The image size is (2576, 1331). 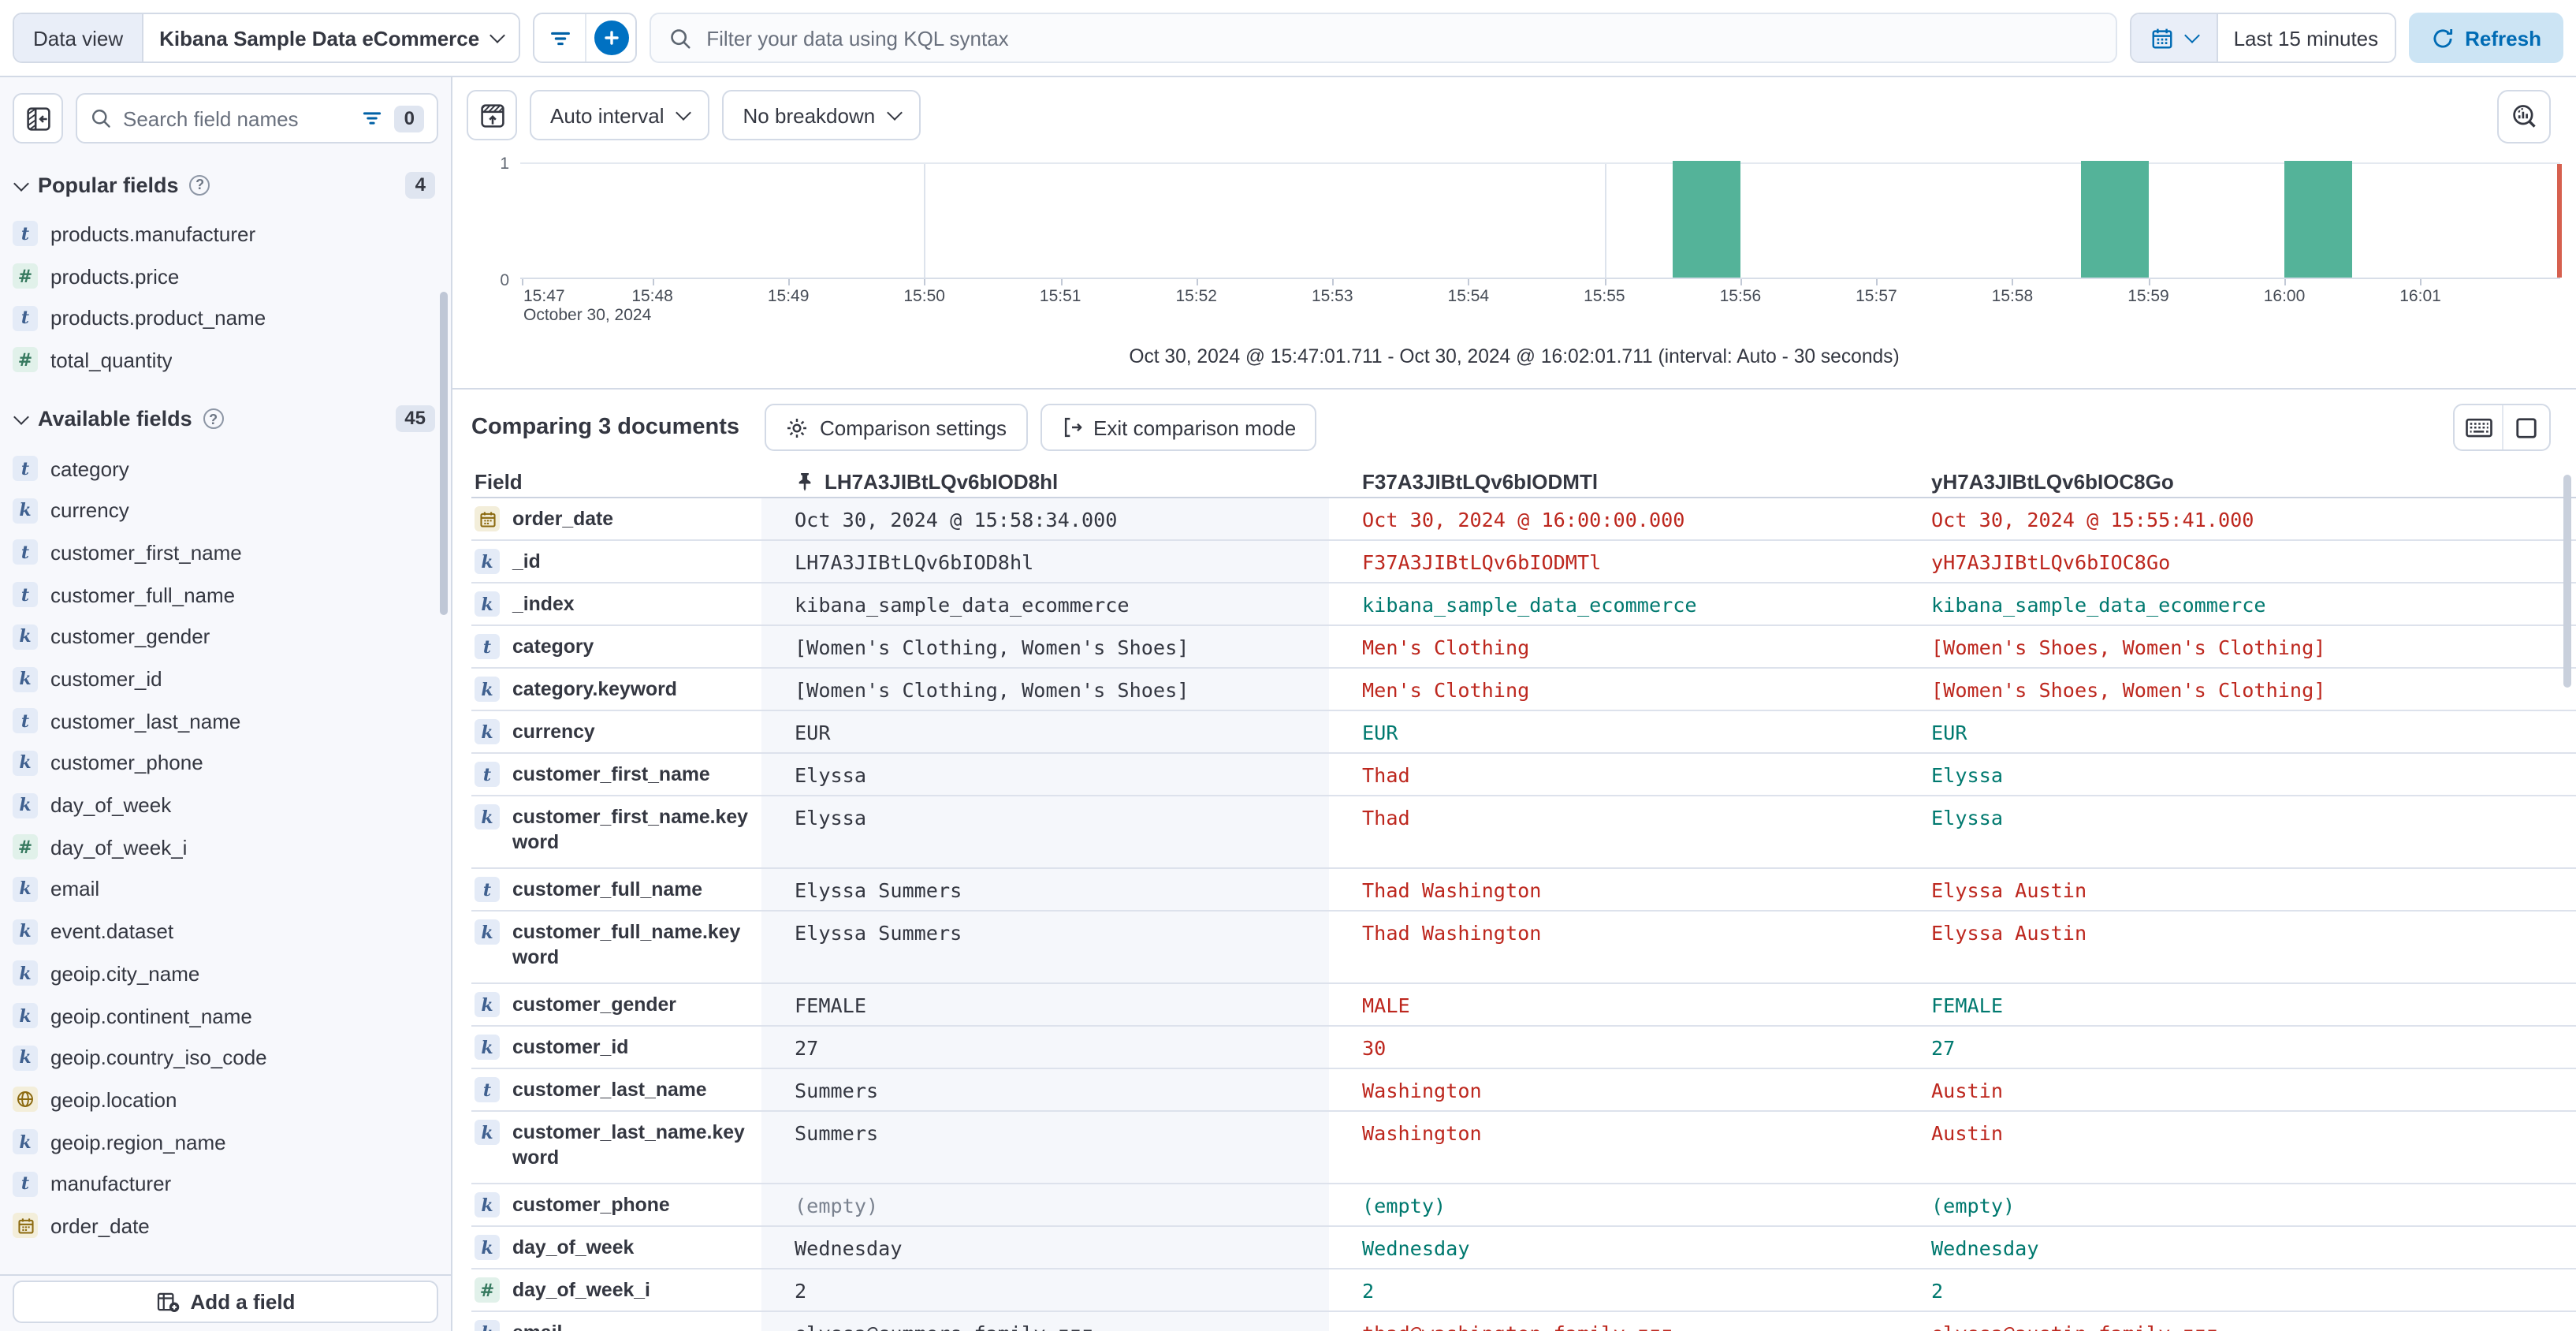 I want to click on interval-dropdown: Auto interval, so click(x=620, y=115).